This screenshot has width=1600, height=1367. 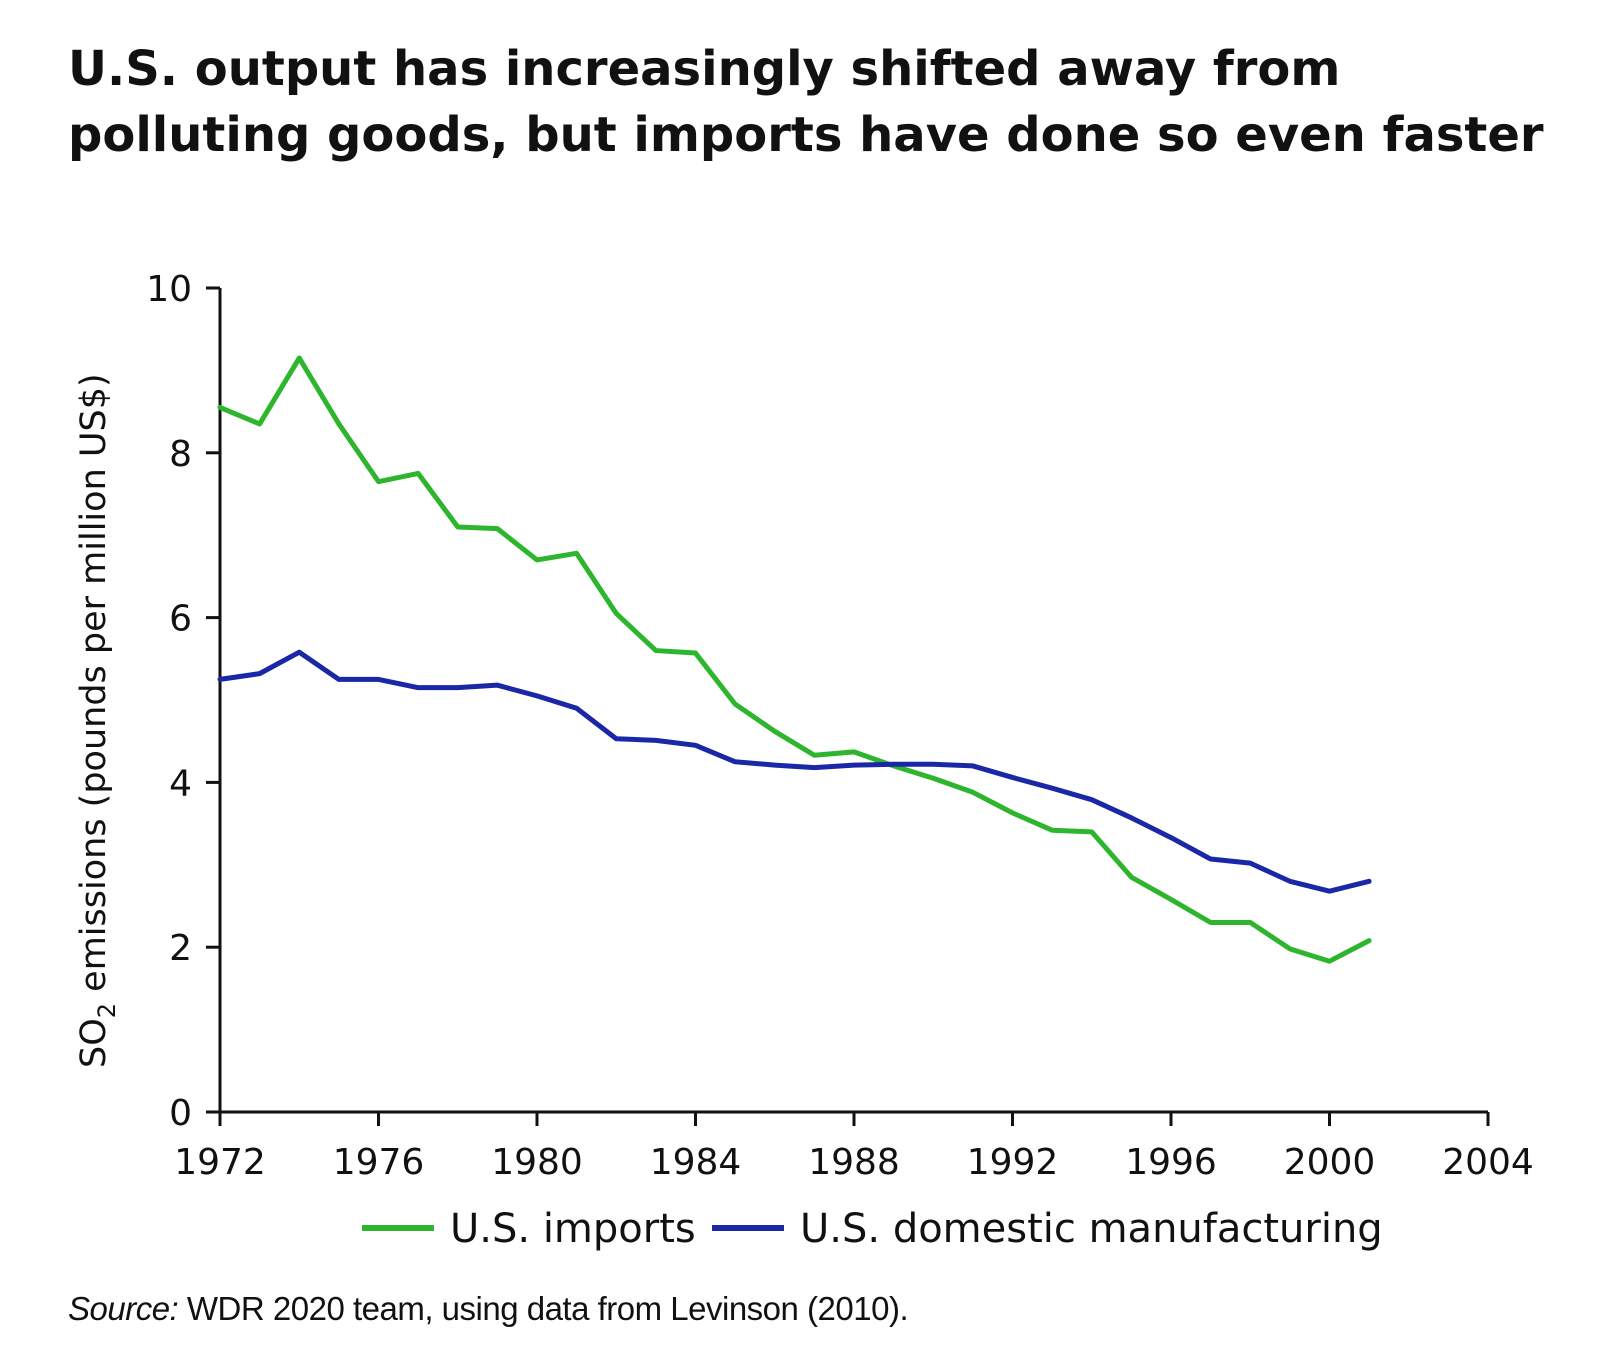 I want to click on y-axis-label-subscript: 2, so click(x=107, y=1010).